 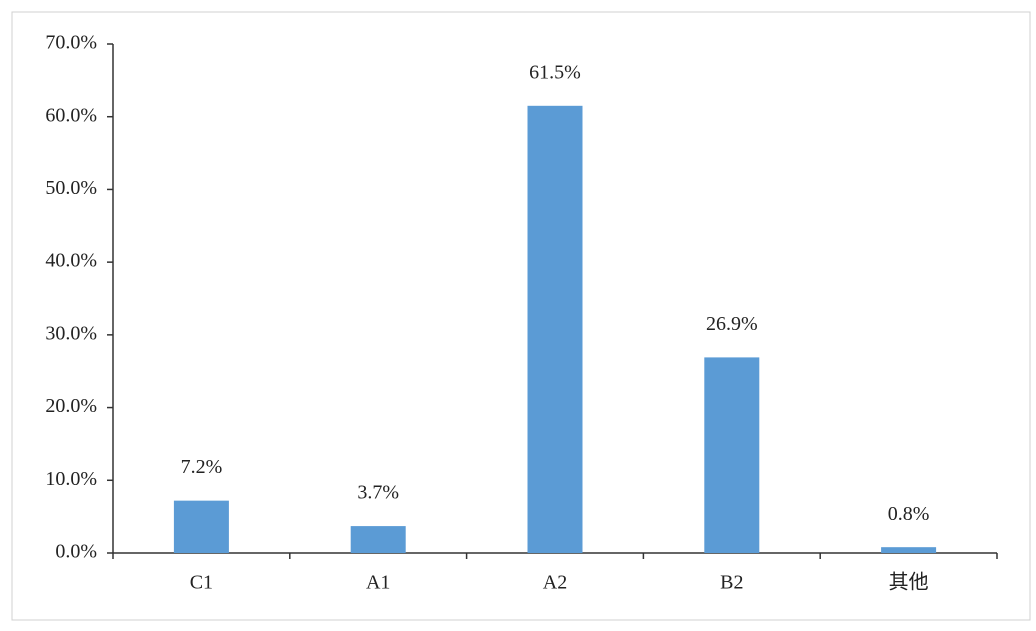 I want to click on x-tick-label: A1, so click(x=378, y=583).